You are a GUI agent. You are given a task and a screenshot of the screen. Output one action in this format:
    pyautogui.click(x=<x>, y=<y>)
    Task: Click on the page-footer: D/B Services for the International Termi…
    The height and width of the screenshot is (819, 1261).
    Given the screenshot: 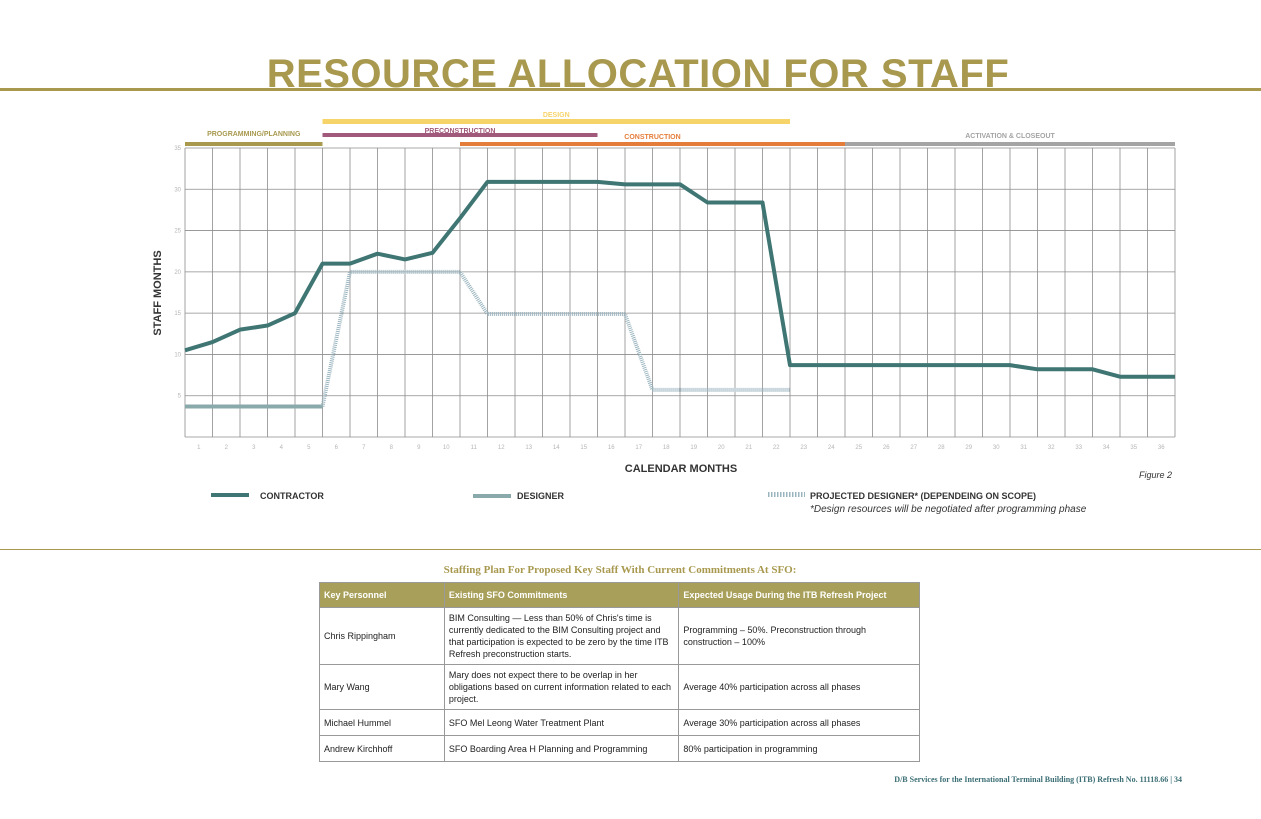 What is the action you would take?
    pyautogui.click(x=1038, y=779)
    